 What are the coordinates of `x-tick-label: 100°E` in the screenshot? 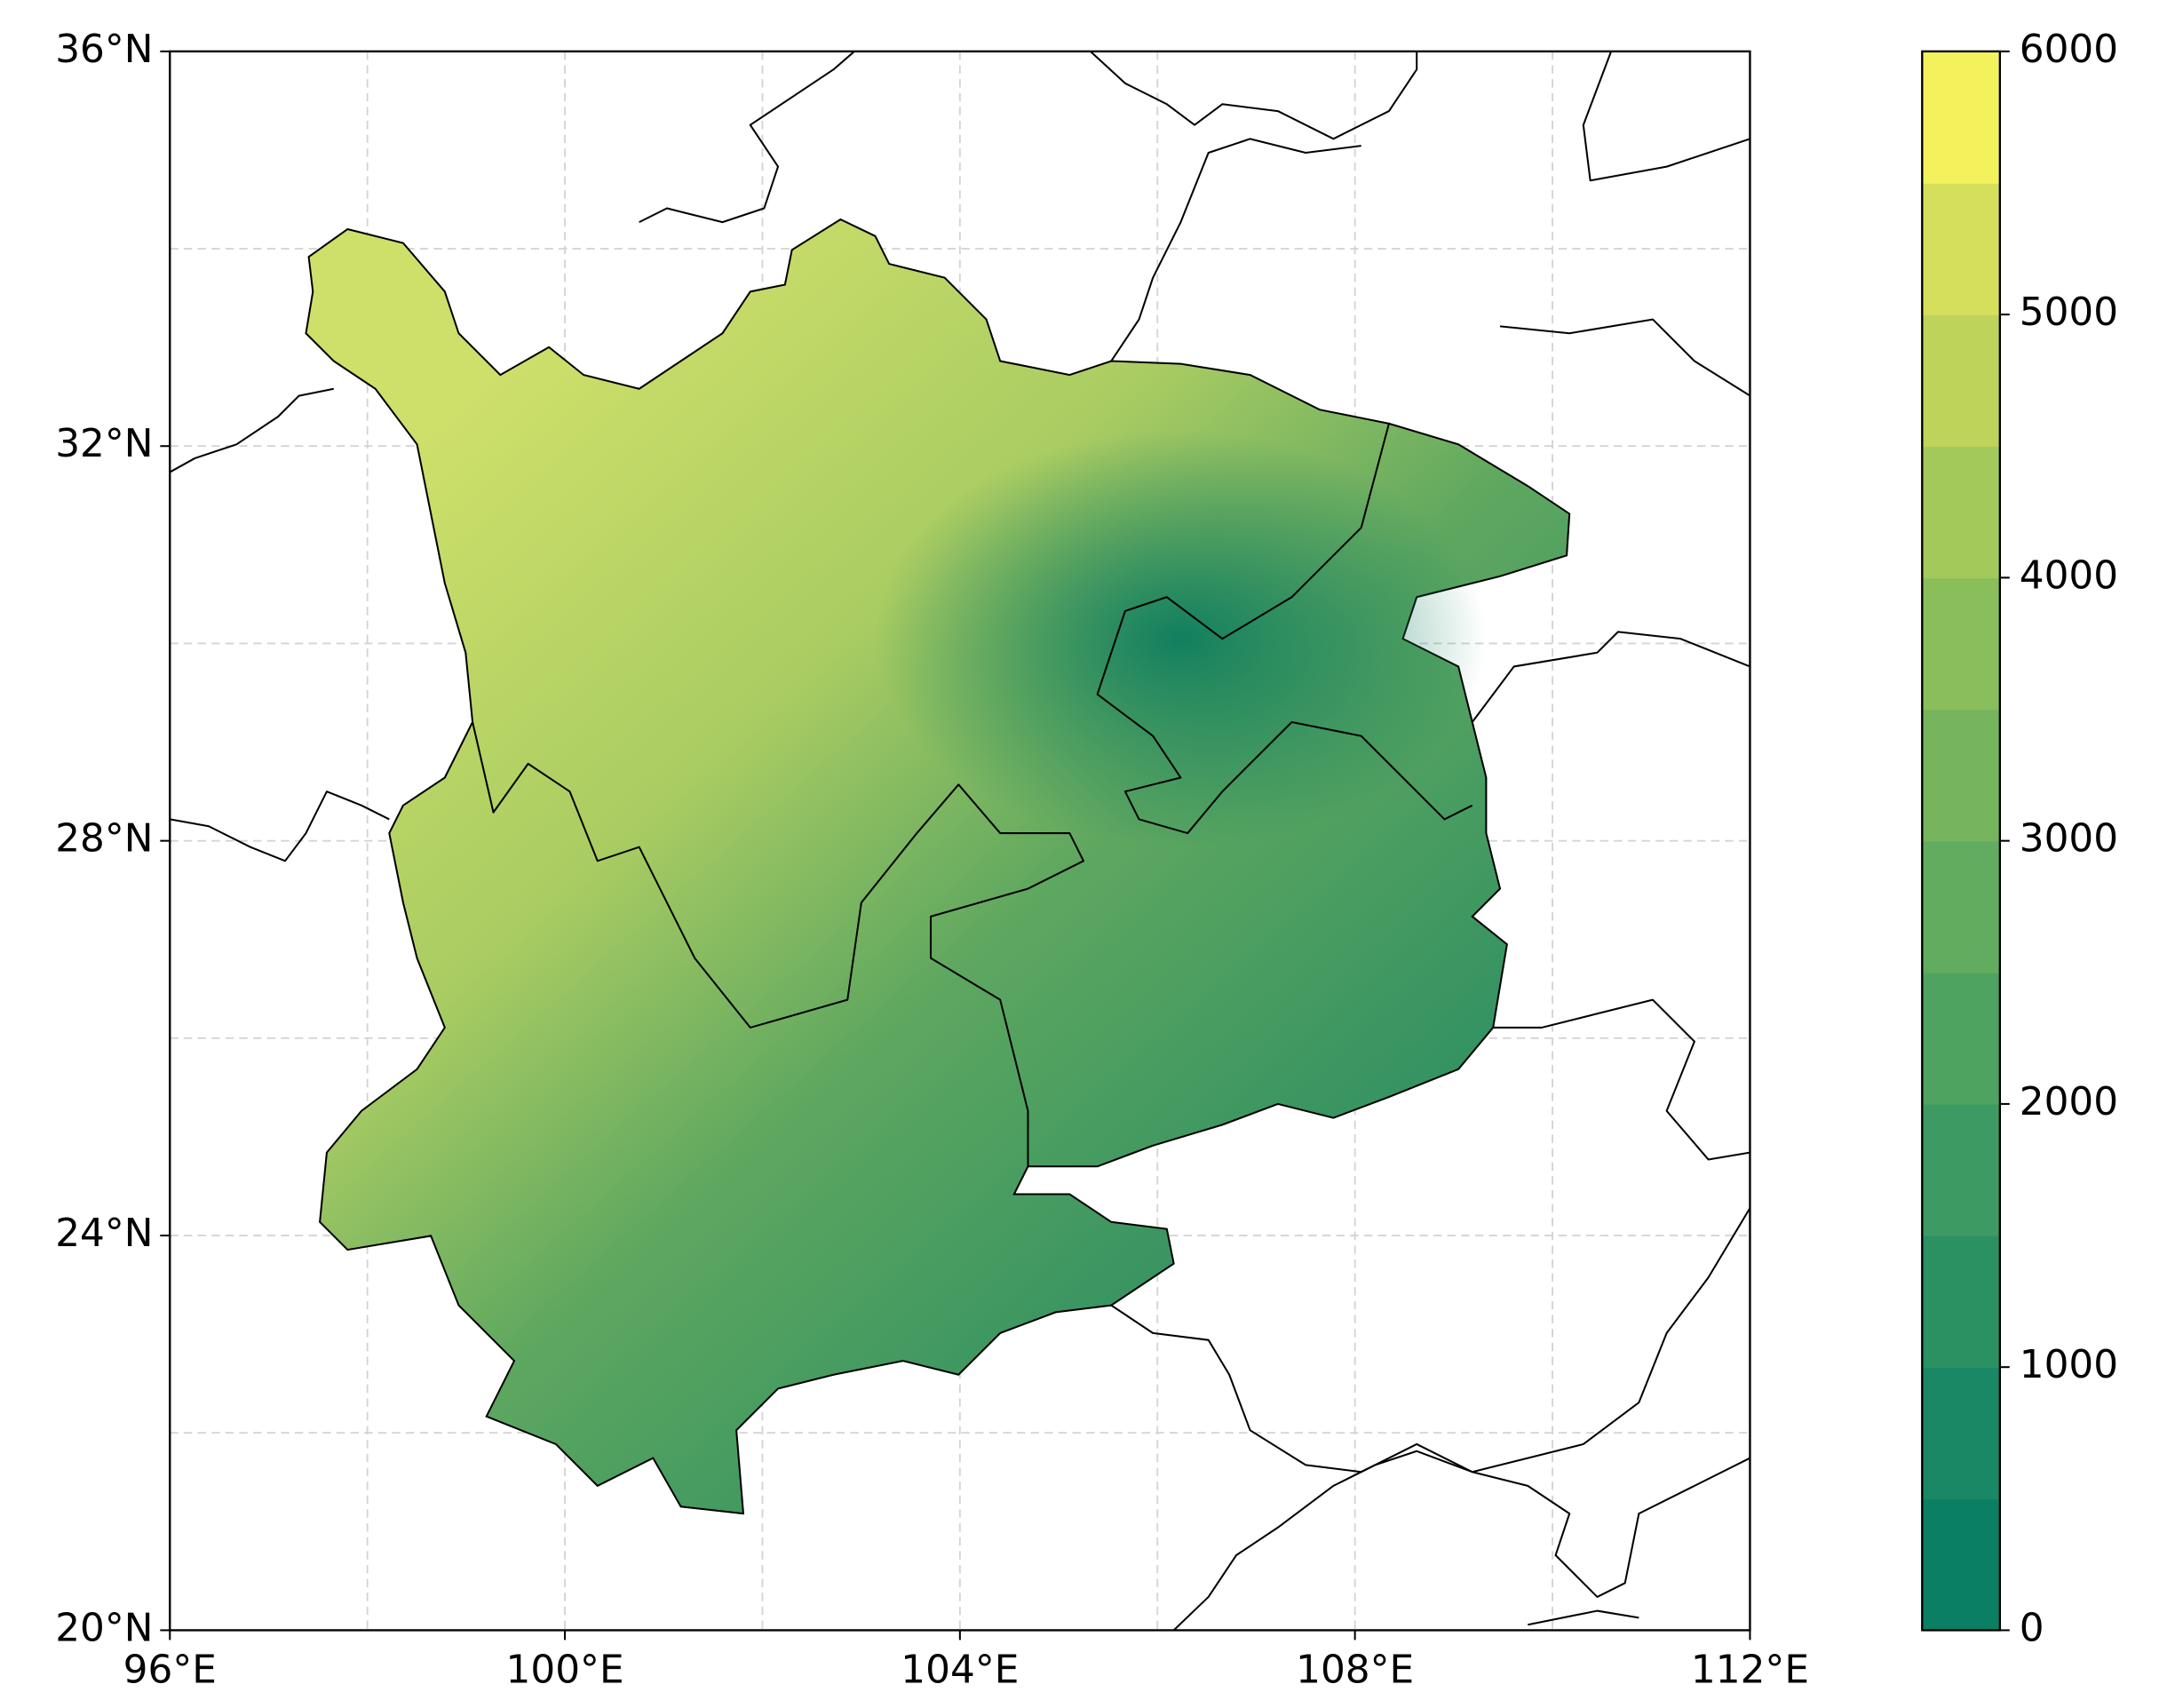 It's located at (565, 1670).